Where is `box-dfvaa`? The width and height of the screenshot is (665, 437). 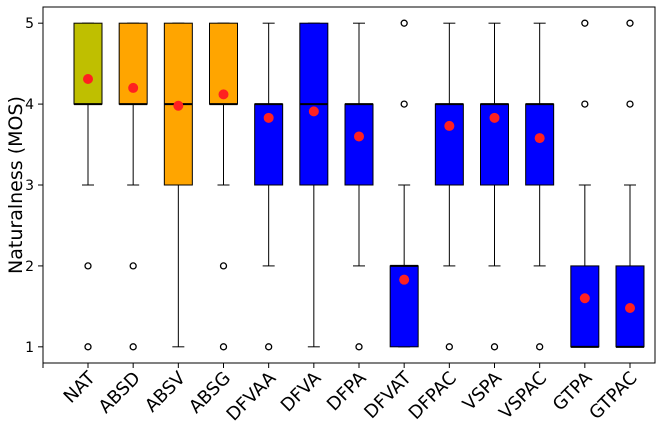 box-dfvaa is located at coordinates (269, 186).